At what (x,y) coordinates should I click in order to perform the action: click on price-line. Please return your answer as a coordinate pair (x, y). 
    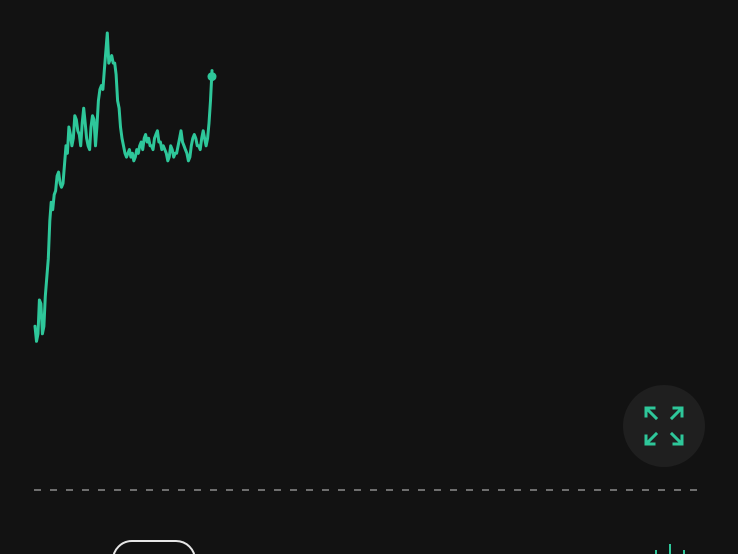
    Looking at the image, I should click on (123, 187).